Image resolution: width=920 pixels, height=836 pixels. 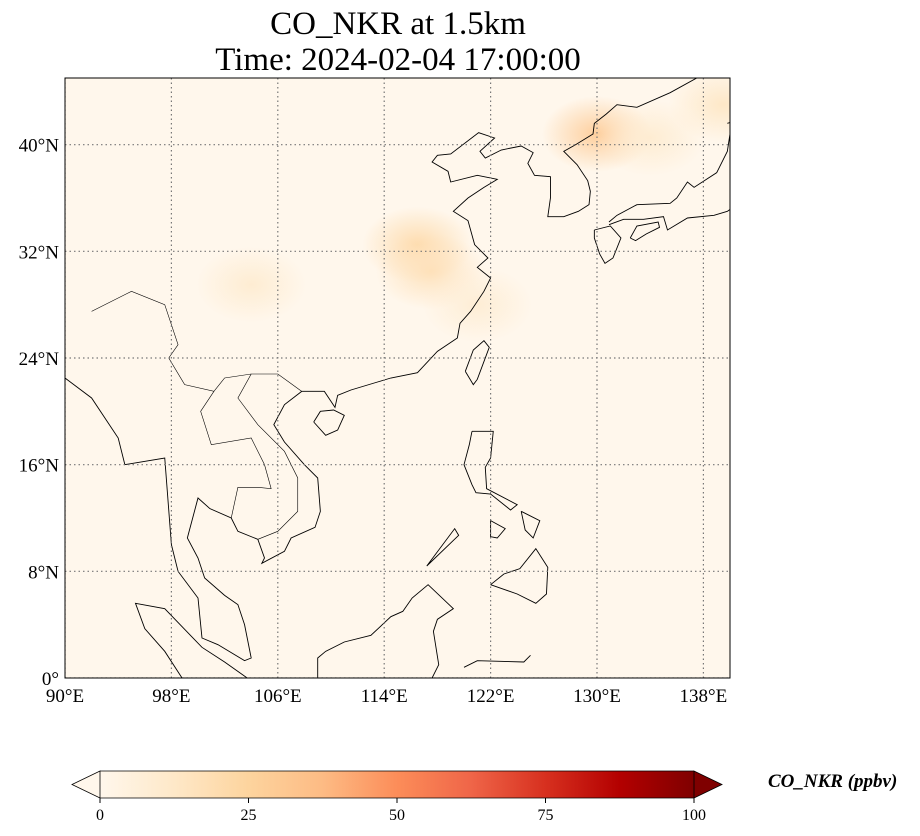 What do you see at coordinates (597, 696) in the screenshot?
I see `lon-tick-label: 130°E` at bounding box center [597, 696].